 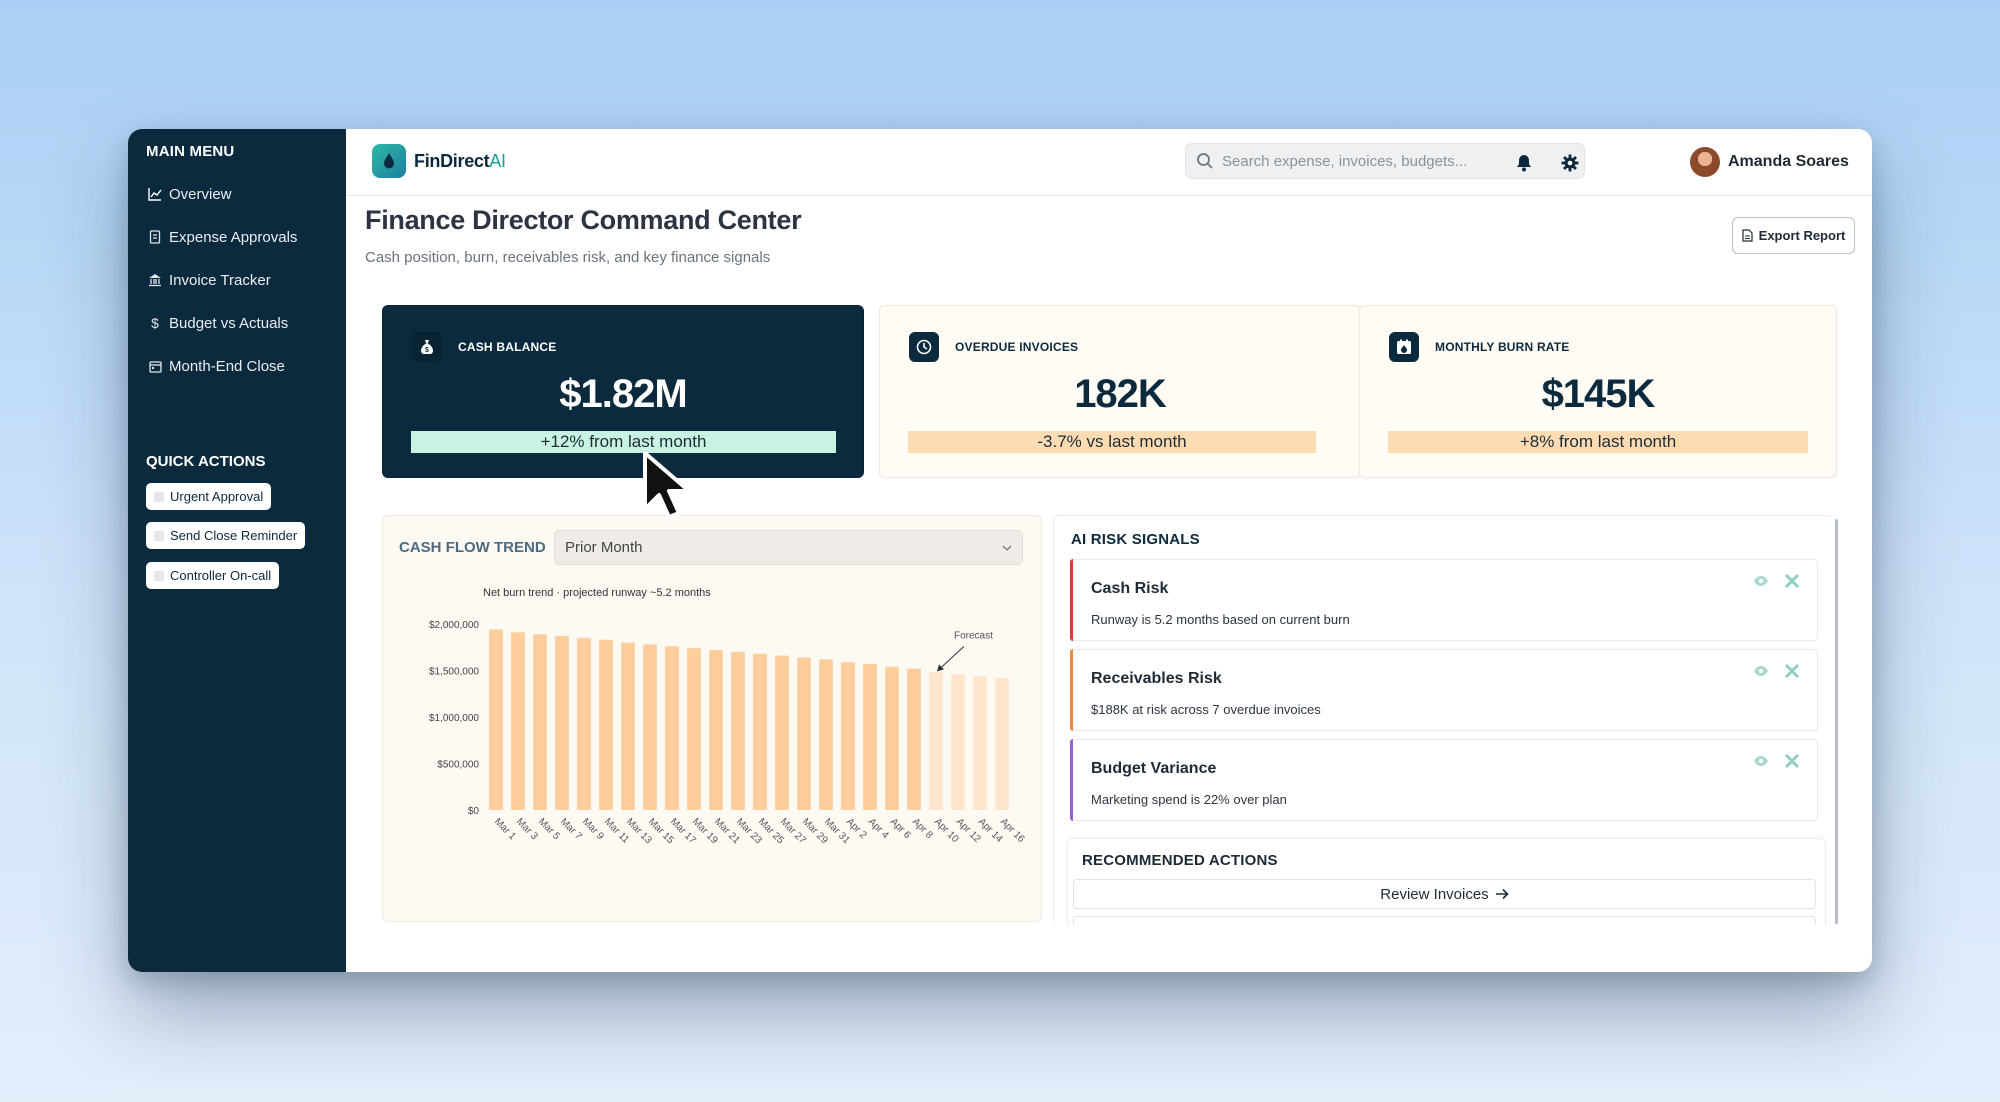 I want to click on kpi-value: $1.82M, so click(x=623, y=394).